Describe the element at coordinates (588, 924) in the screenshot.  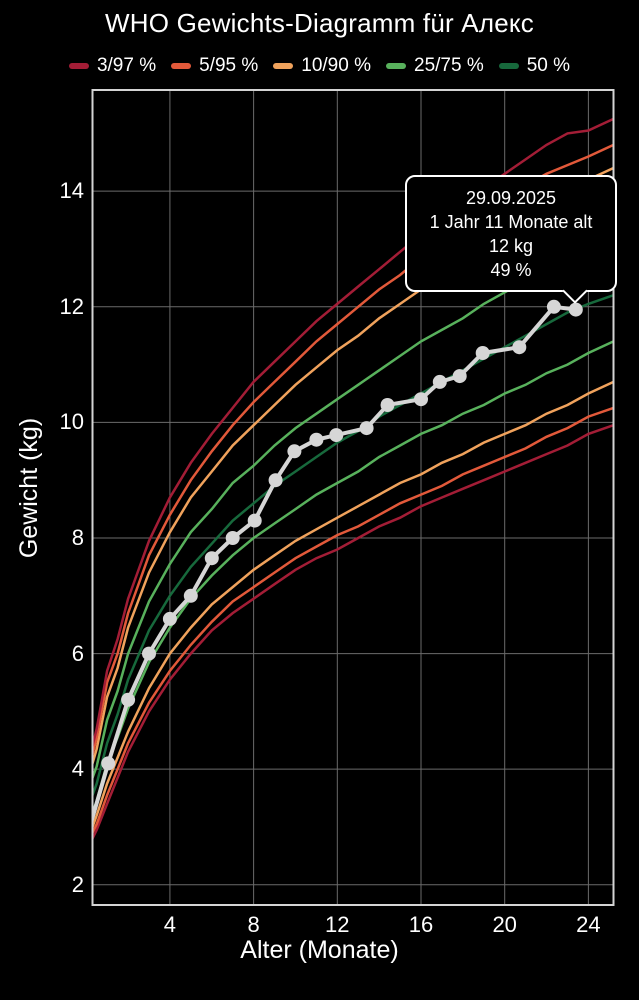
I see `x-tick-label: 24` at that location.